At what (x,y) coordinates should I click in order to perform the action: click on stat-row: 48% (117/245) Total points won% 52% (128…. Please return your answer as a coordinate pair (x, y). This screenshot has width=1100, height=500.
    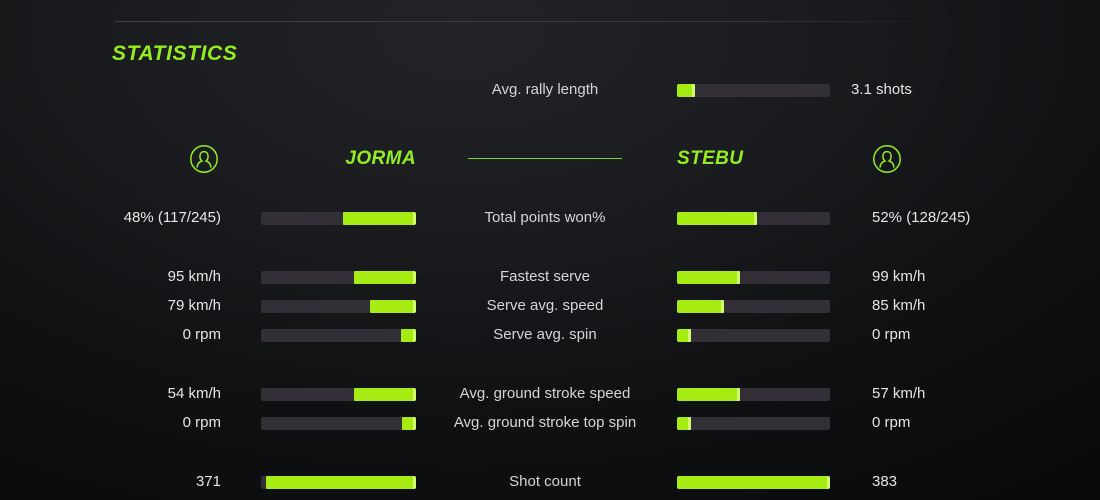
    Looking at the image, I should click on (550, 218).